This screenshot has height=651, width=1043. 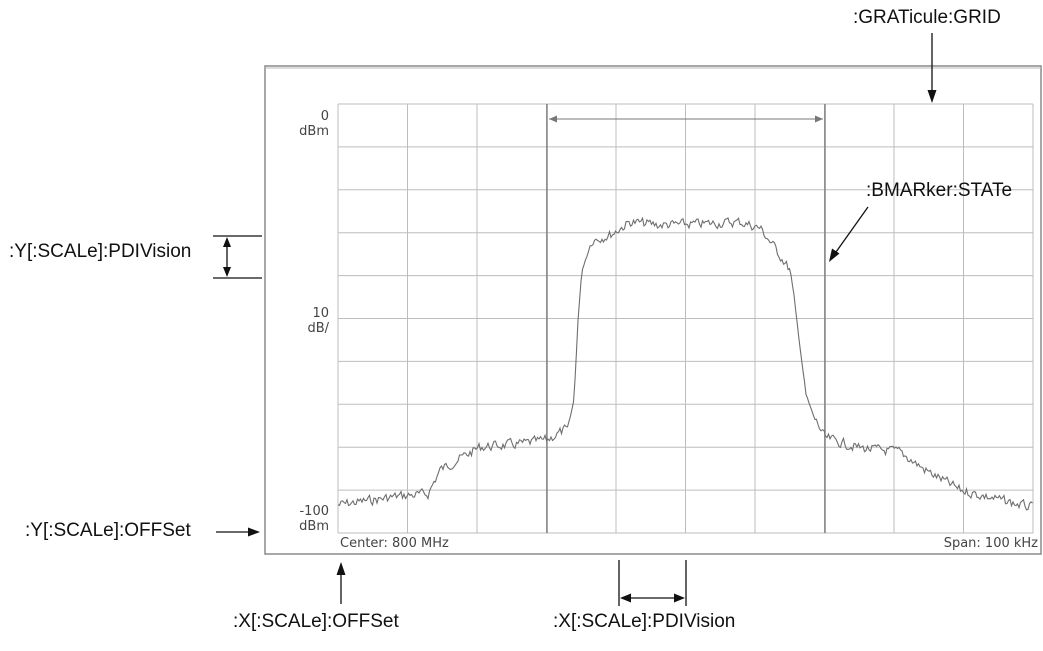 What do you see at coordinates (100, 251) in the screenshot?
I see `y-pdivision-callout: :Y[:SCALe]:PDIVision` at bounding box center [100, 251].